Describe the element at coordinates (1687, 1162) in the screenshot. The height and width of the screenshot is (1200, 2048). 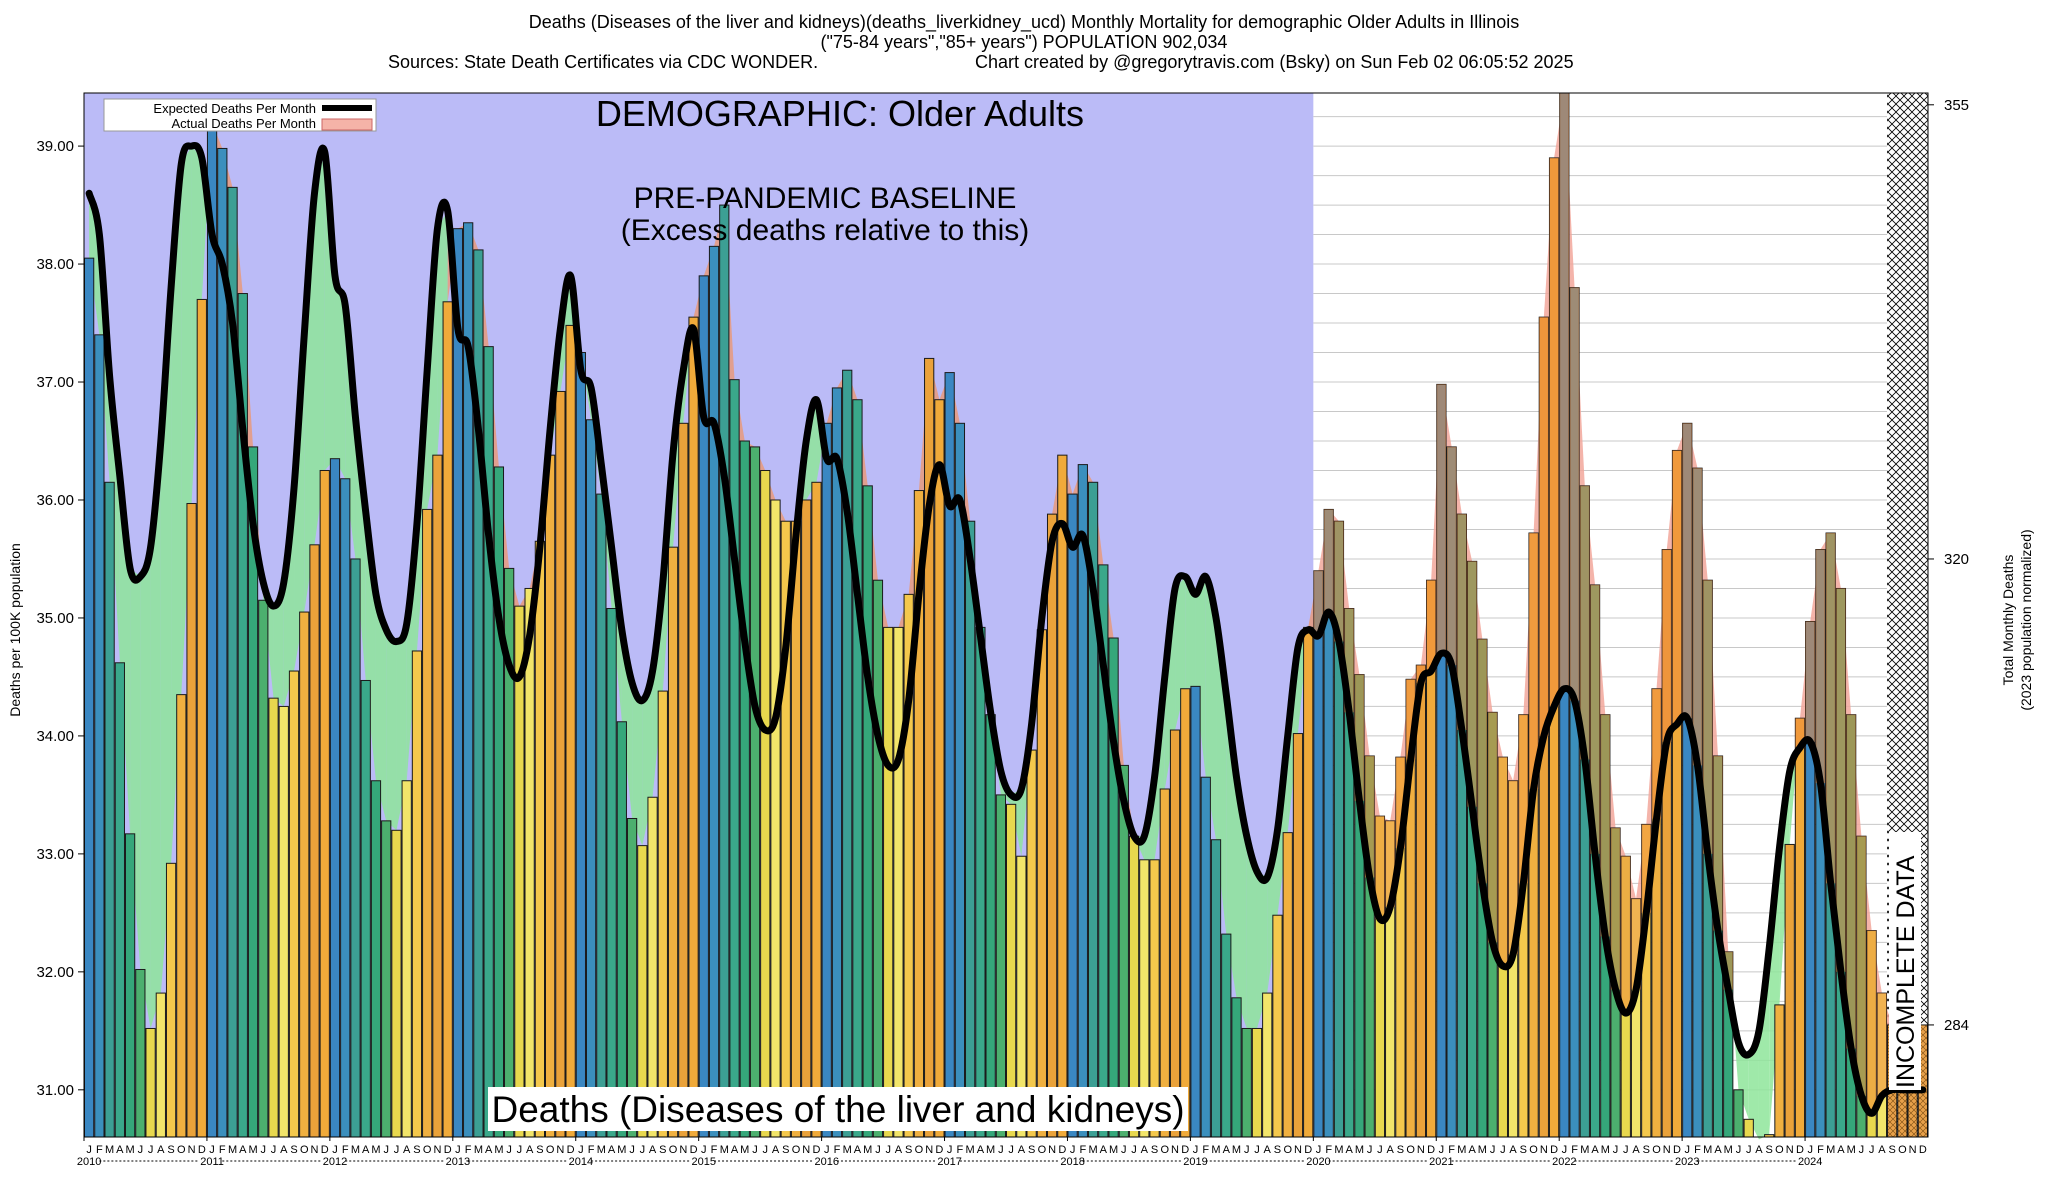
I see `year-label: 2023` at that location.